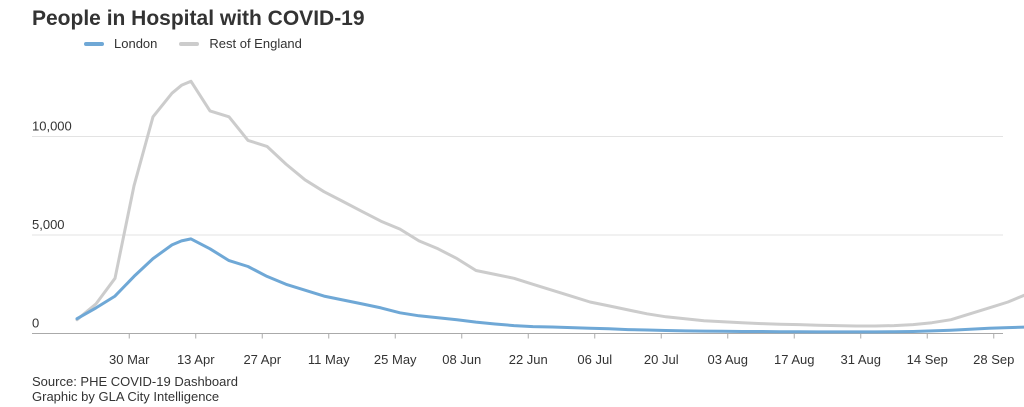 The height and width of the screenshot is (407, 1024). What do you see at coordinates (395, 359) in the screenshot?
I see `x-tick-label: 25 May` at bounding box center [395, 359].